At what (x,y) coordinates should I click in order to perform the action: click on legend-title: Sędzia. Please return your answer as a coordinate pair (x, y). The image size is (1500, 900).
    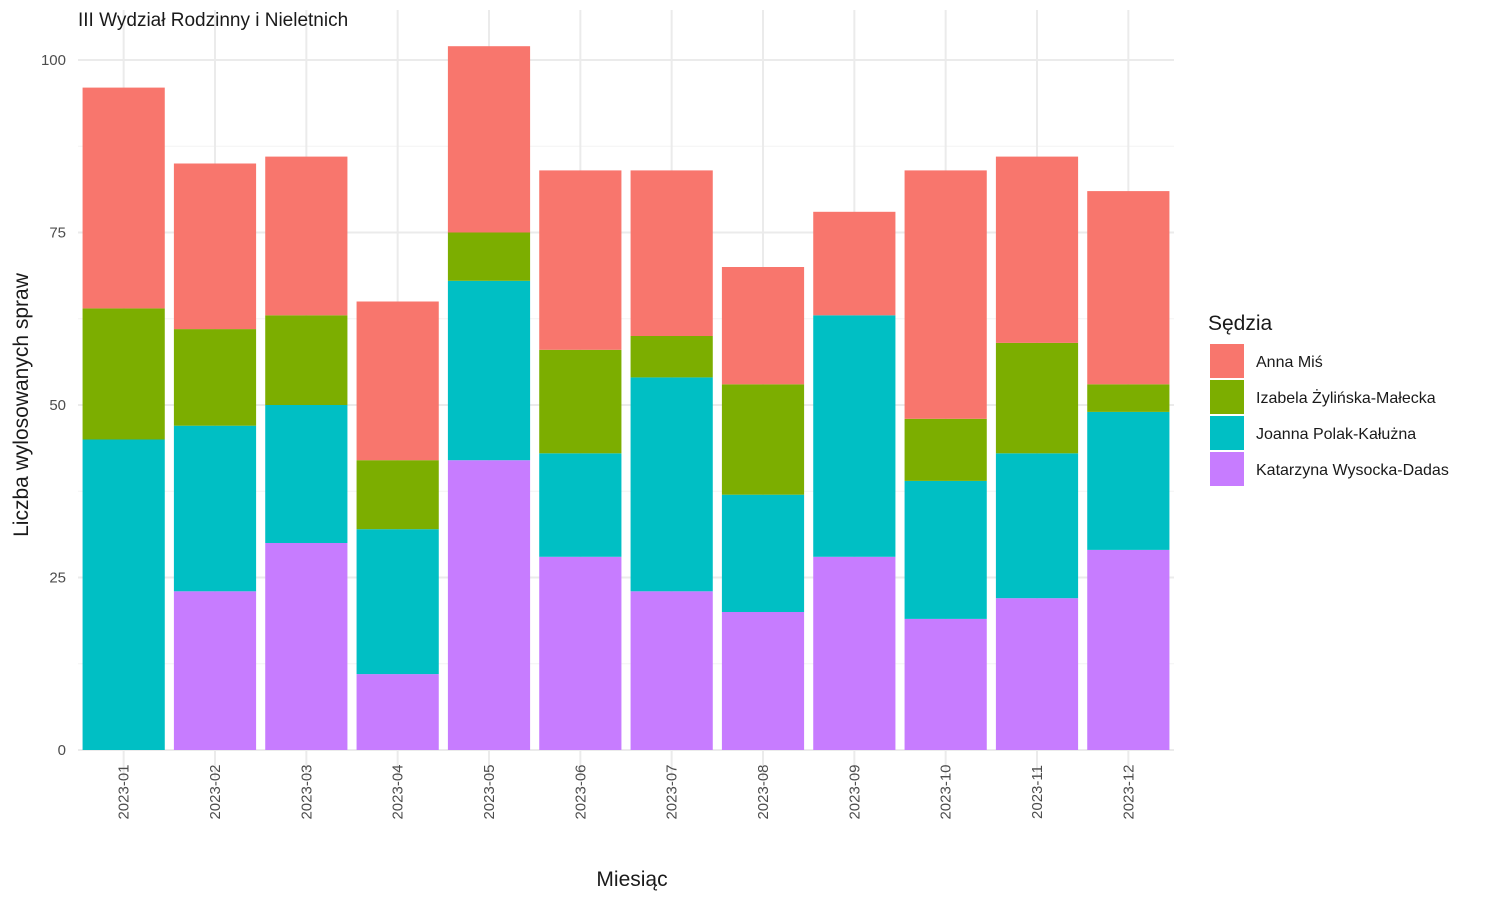
    Looking at the image, I should click on (1240, 323).